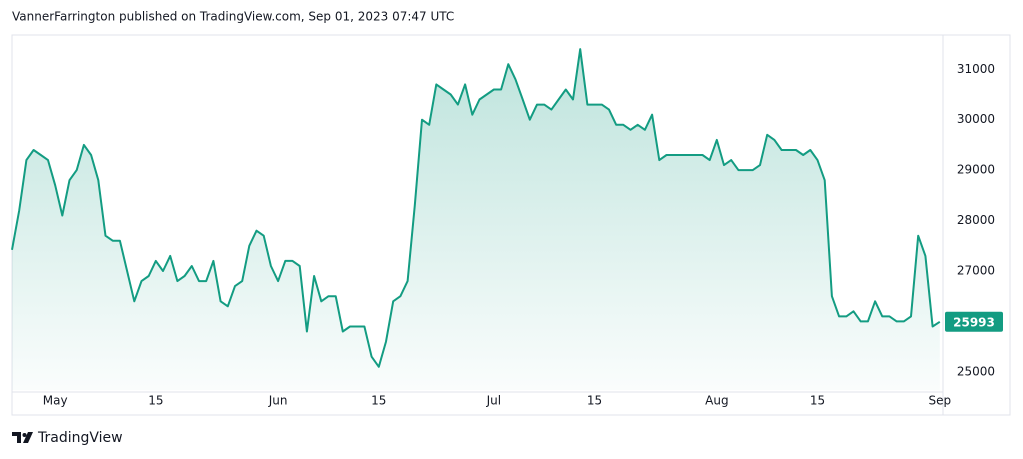  Describe the element at coordinates (976, 170) in the screenshot. I see `y-tick-label: 29000` at that location.